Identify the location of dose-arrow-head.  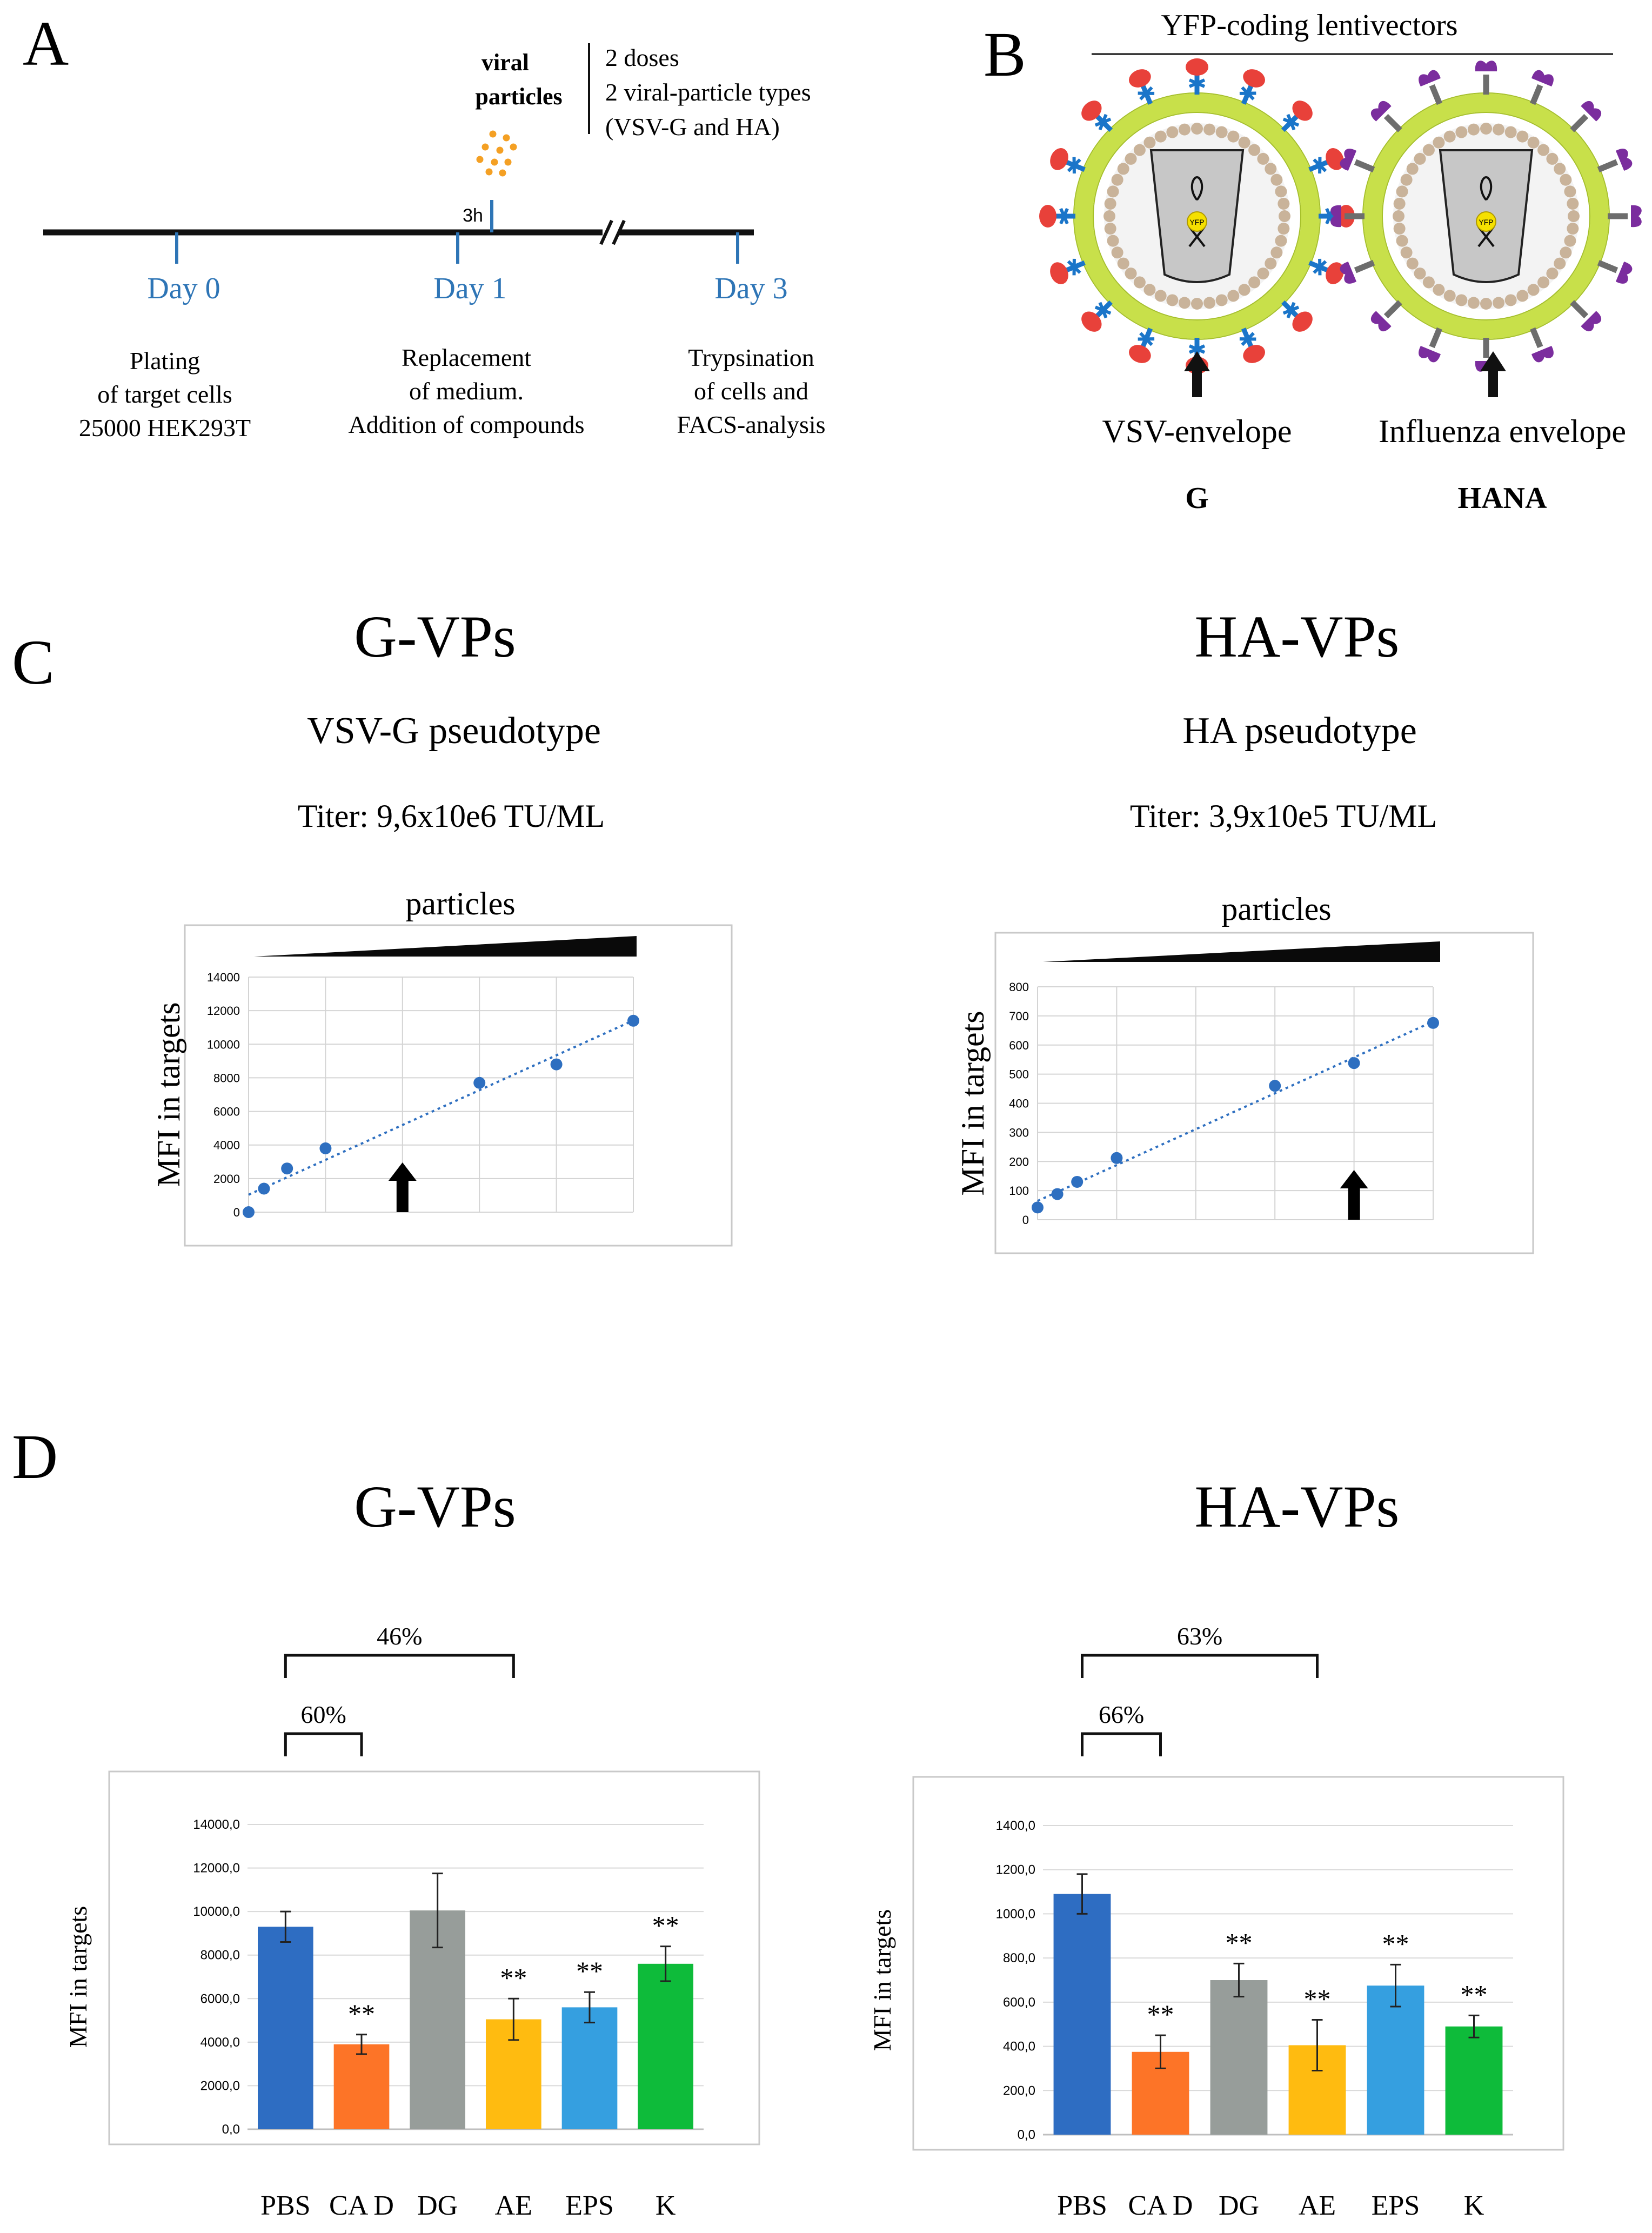
(402, 1171).